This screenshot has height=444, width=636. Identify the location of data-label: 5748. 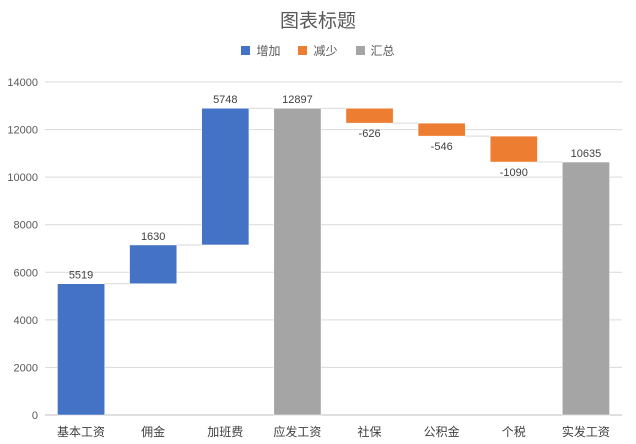
(225, 100).